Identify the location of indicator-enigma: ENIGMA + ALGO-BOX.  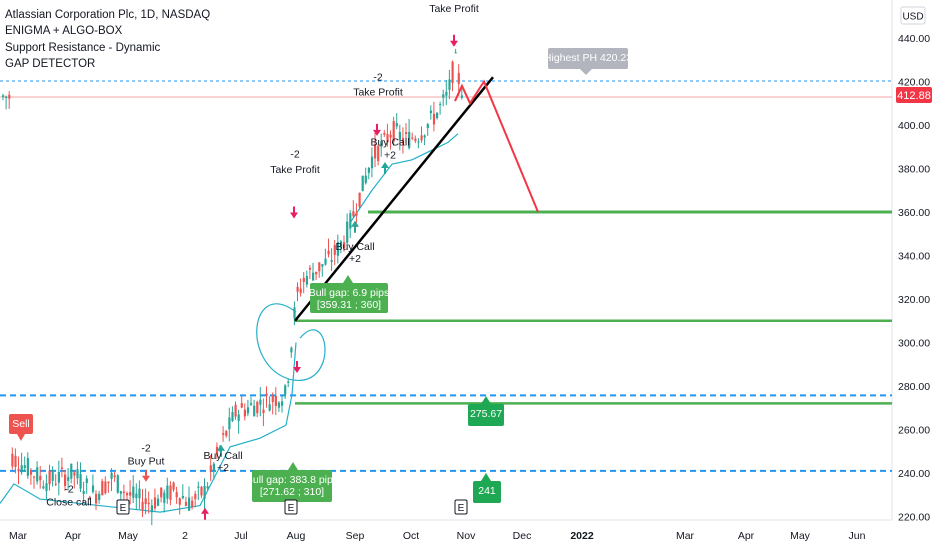
(64, 31).